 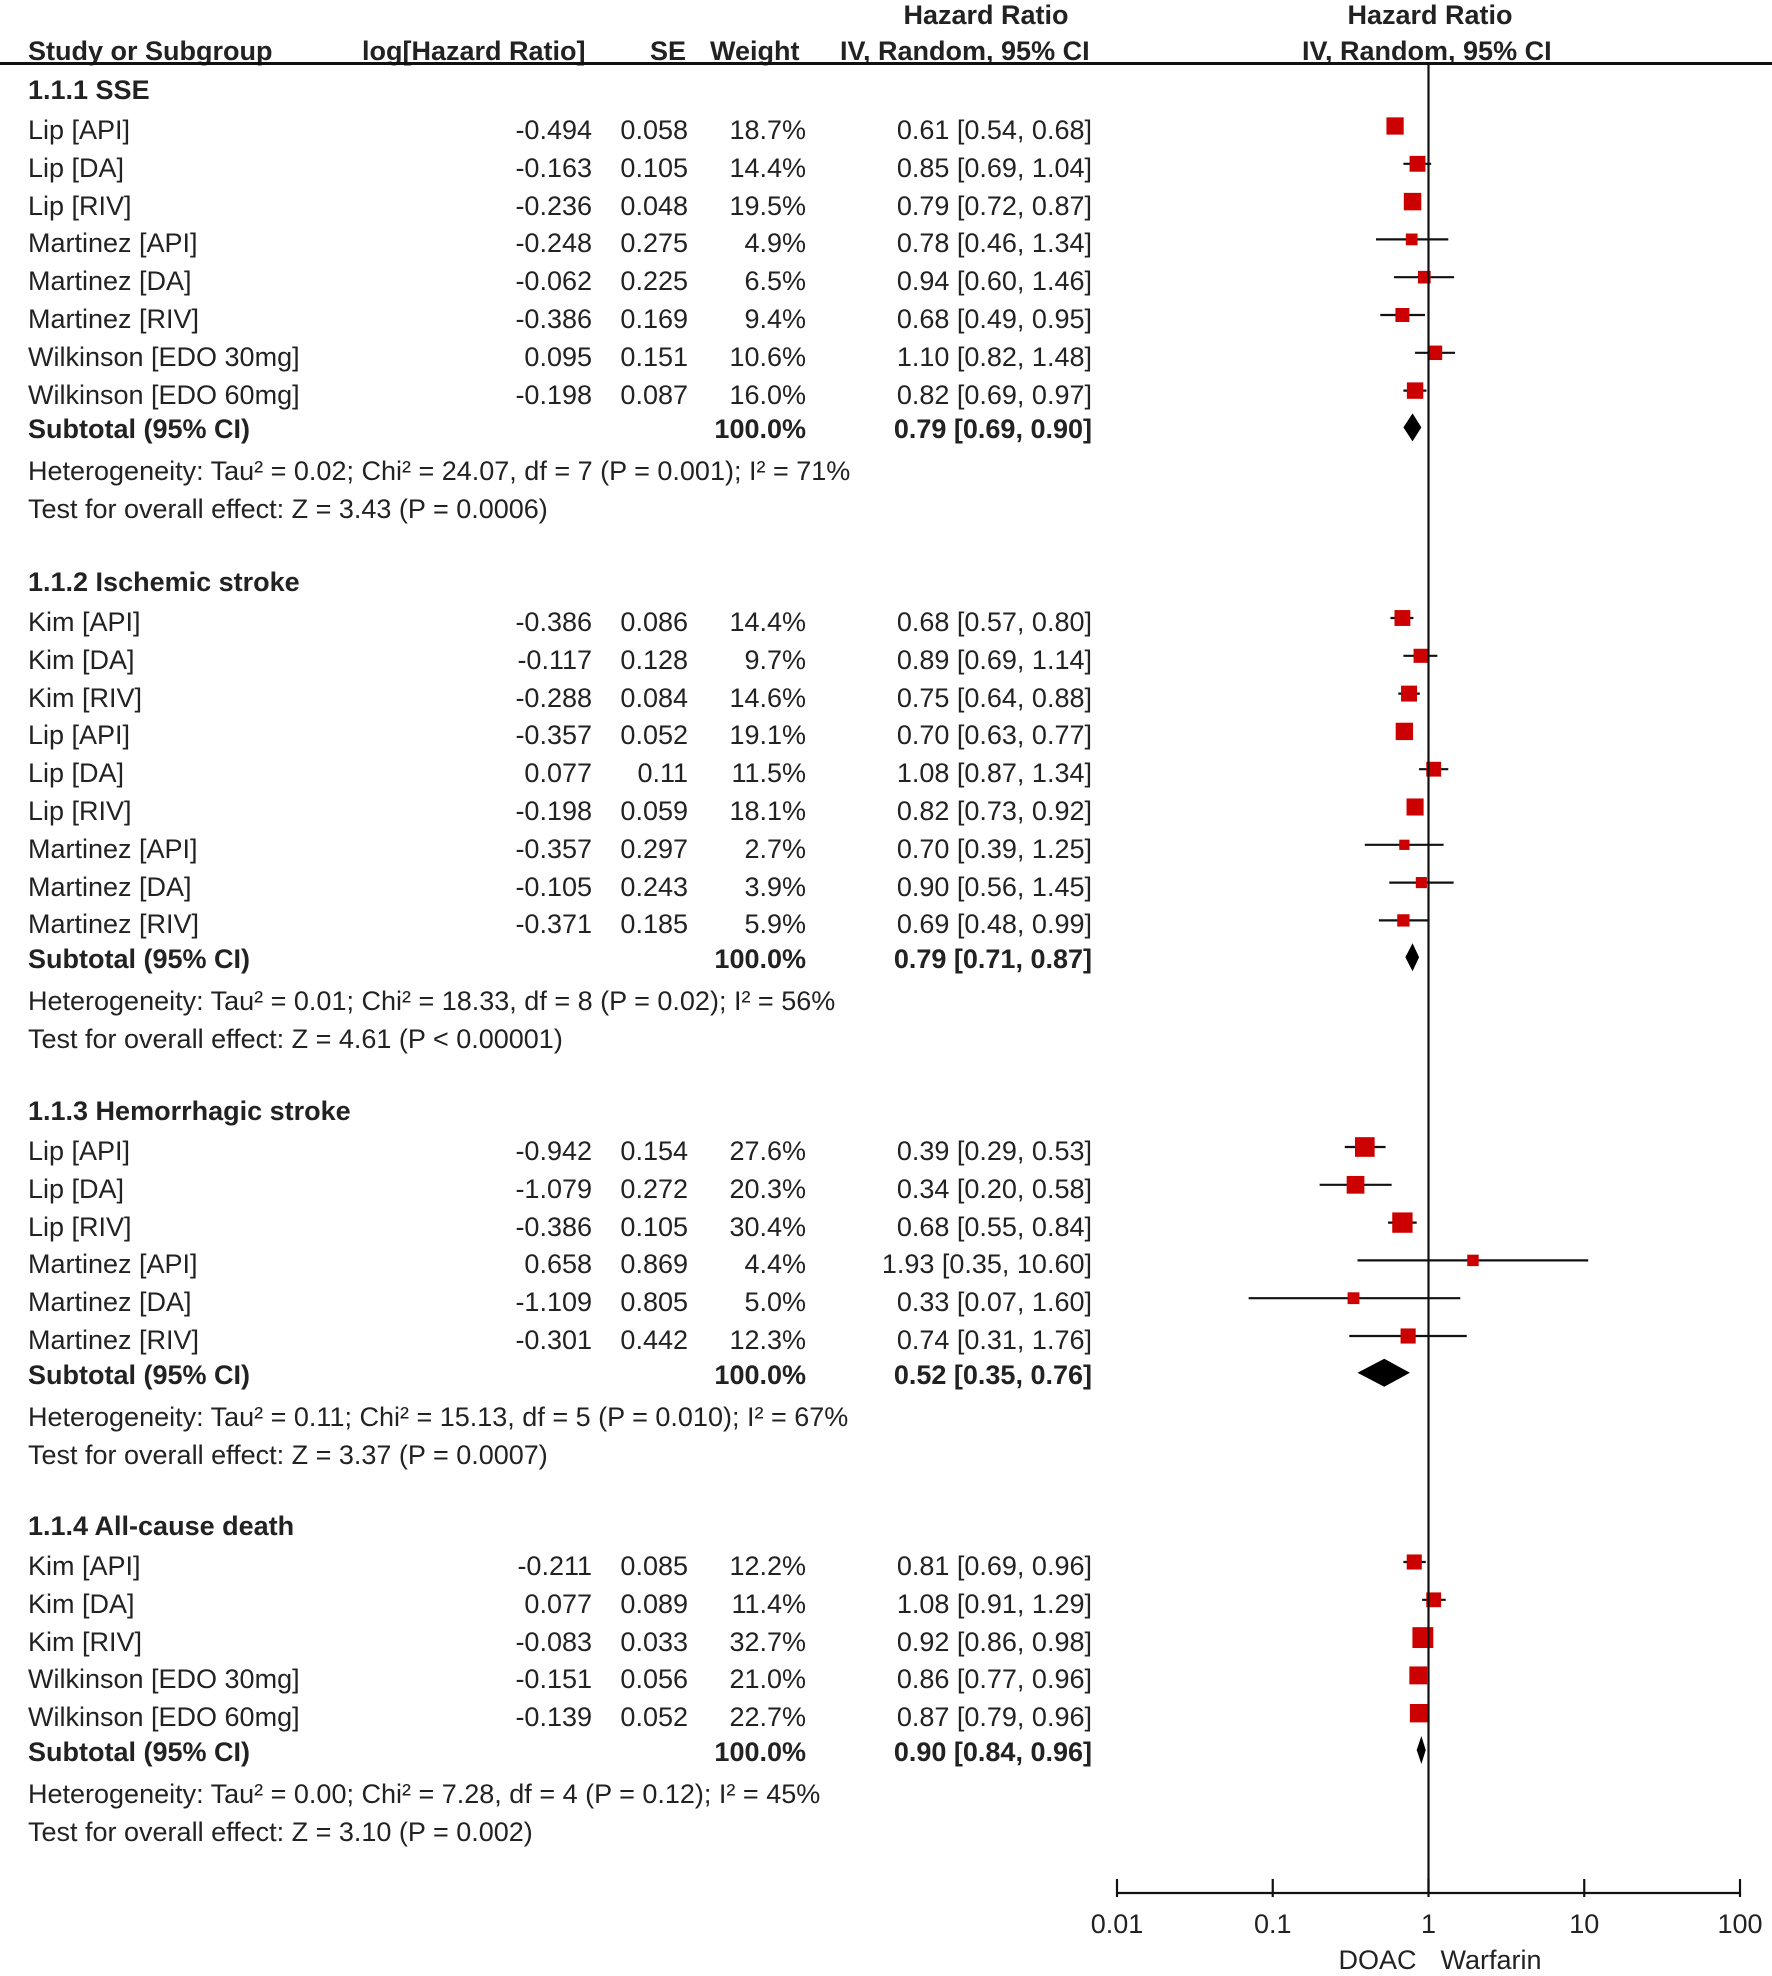 What do you see at coordinates (654, 924) in the screenshot?
I see `study-se: 0.185` at bounding box center [654, 924].